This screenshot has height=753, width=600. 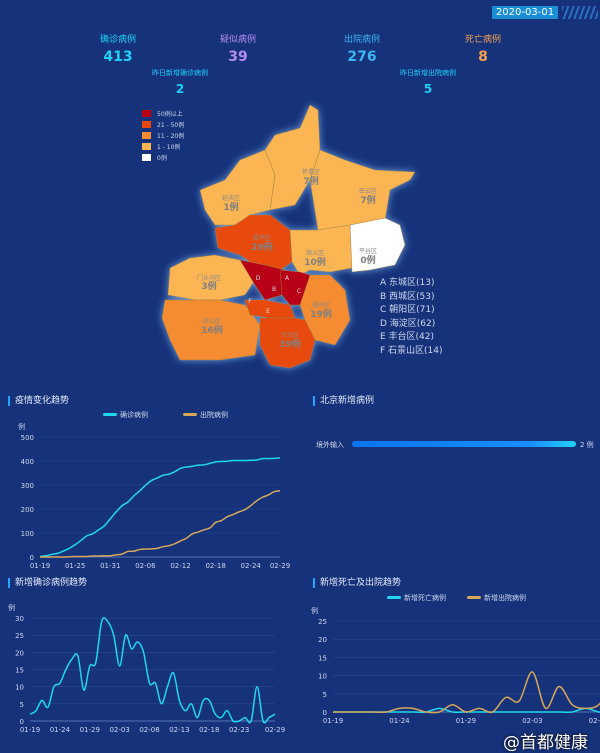 I want to click on district-mentougou, so click(x=211, y=277).